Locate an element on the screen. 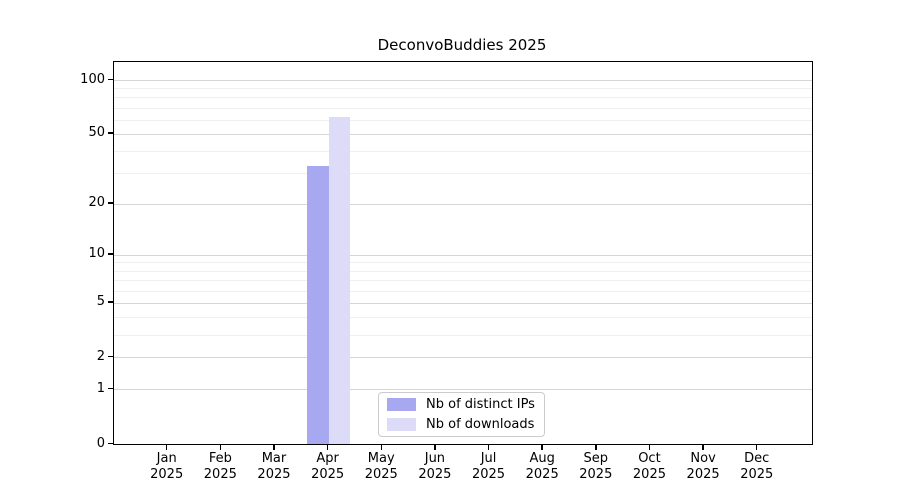 The height and width of the screenshot is (500, 900). legend-item-downloads: Nb of downloads is located at coordinates (461, 424).